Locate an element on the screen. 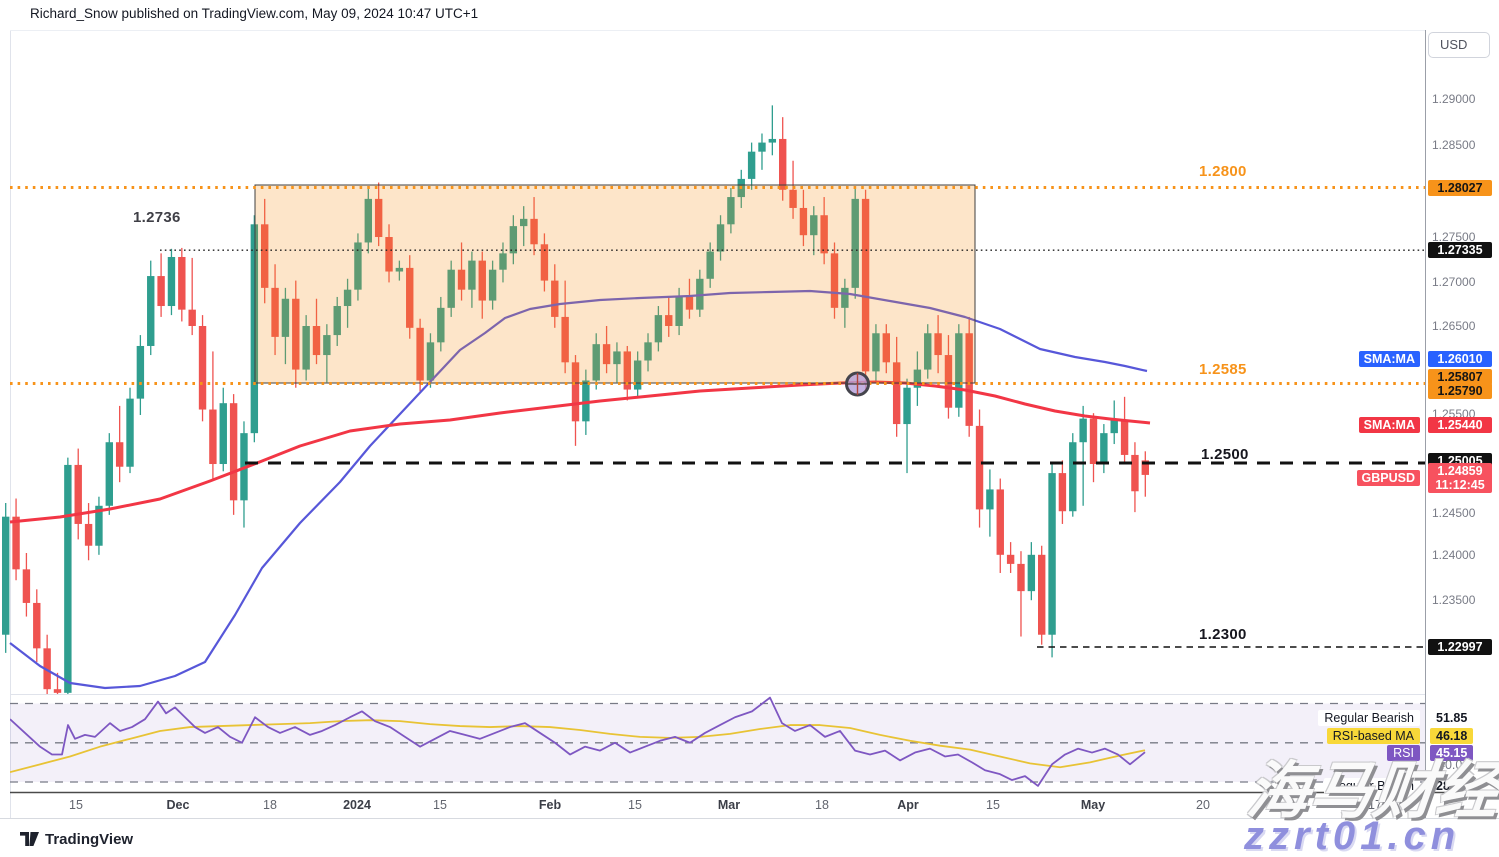 Image resolution: width=1499 pixels, height=857 pixels. tradingview-logo-icon is located at coordinates (29, 839).